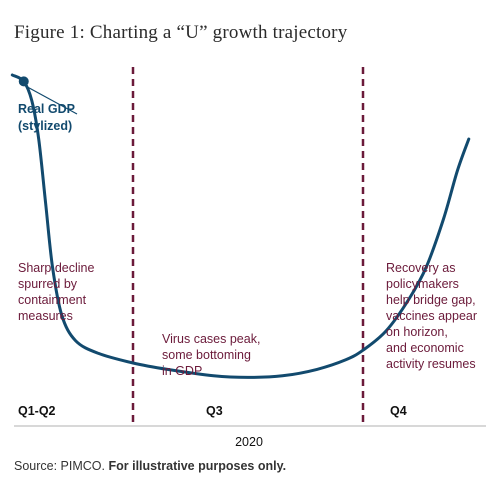 The image size is (498, 495). What do you see at coordinates (37, 411) in the screenshot?
I see `x-tick-label-q1-q2: Q1-Q2` at bounding box center [37, 411].